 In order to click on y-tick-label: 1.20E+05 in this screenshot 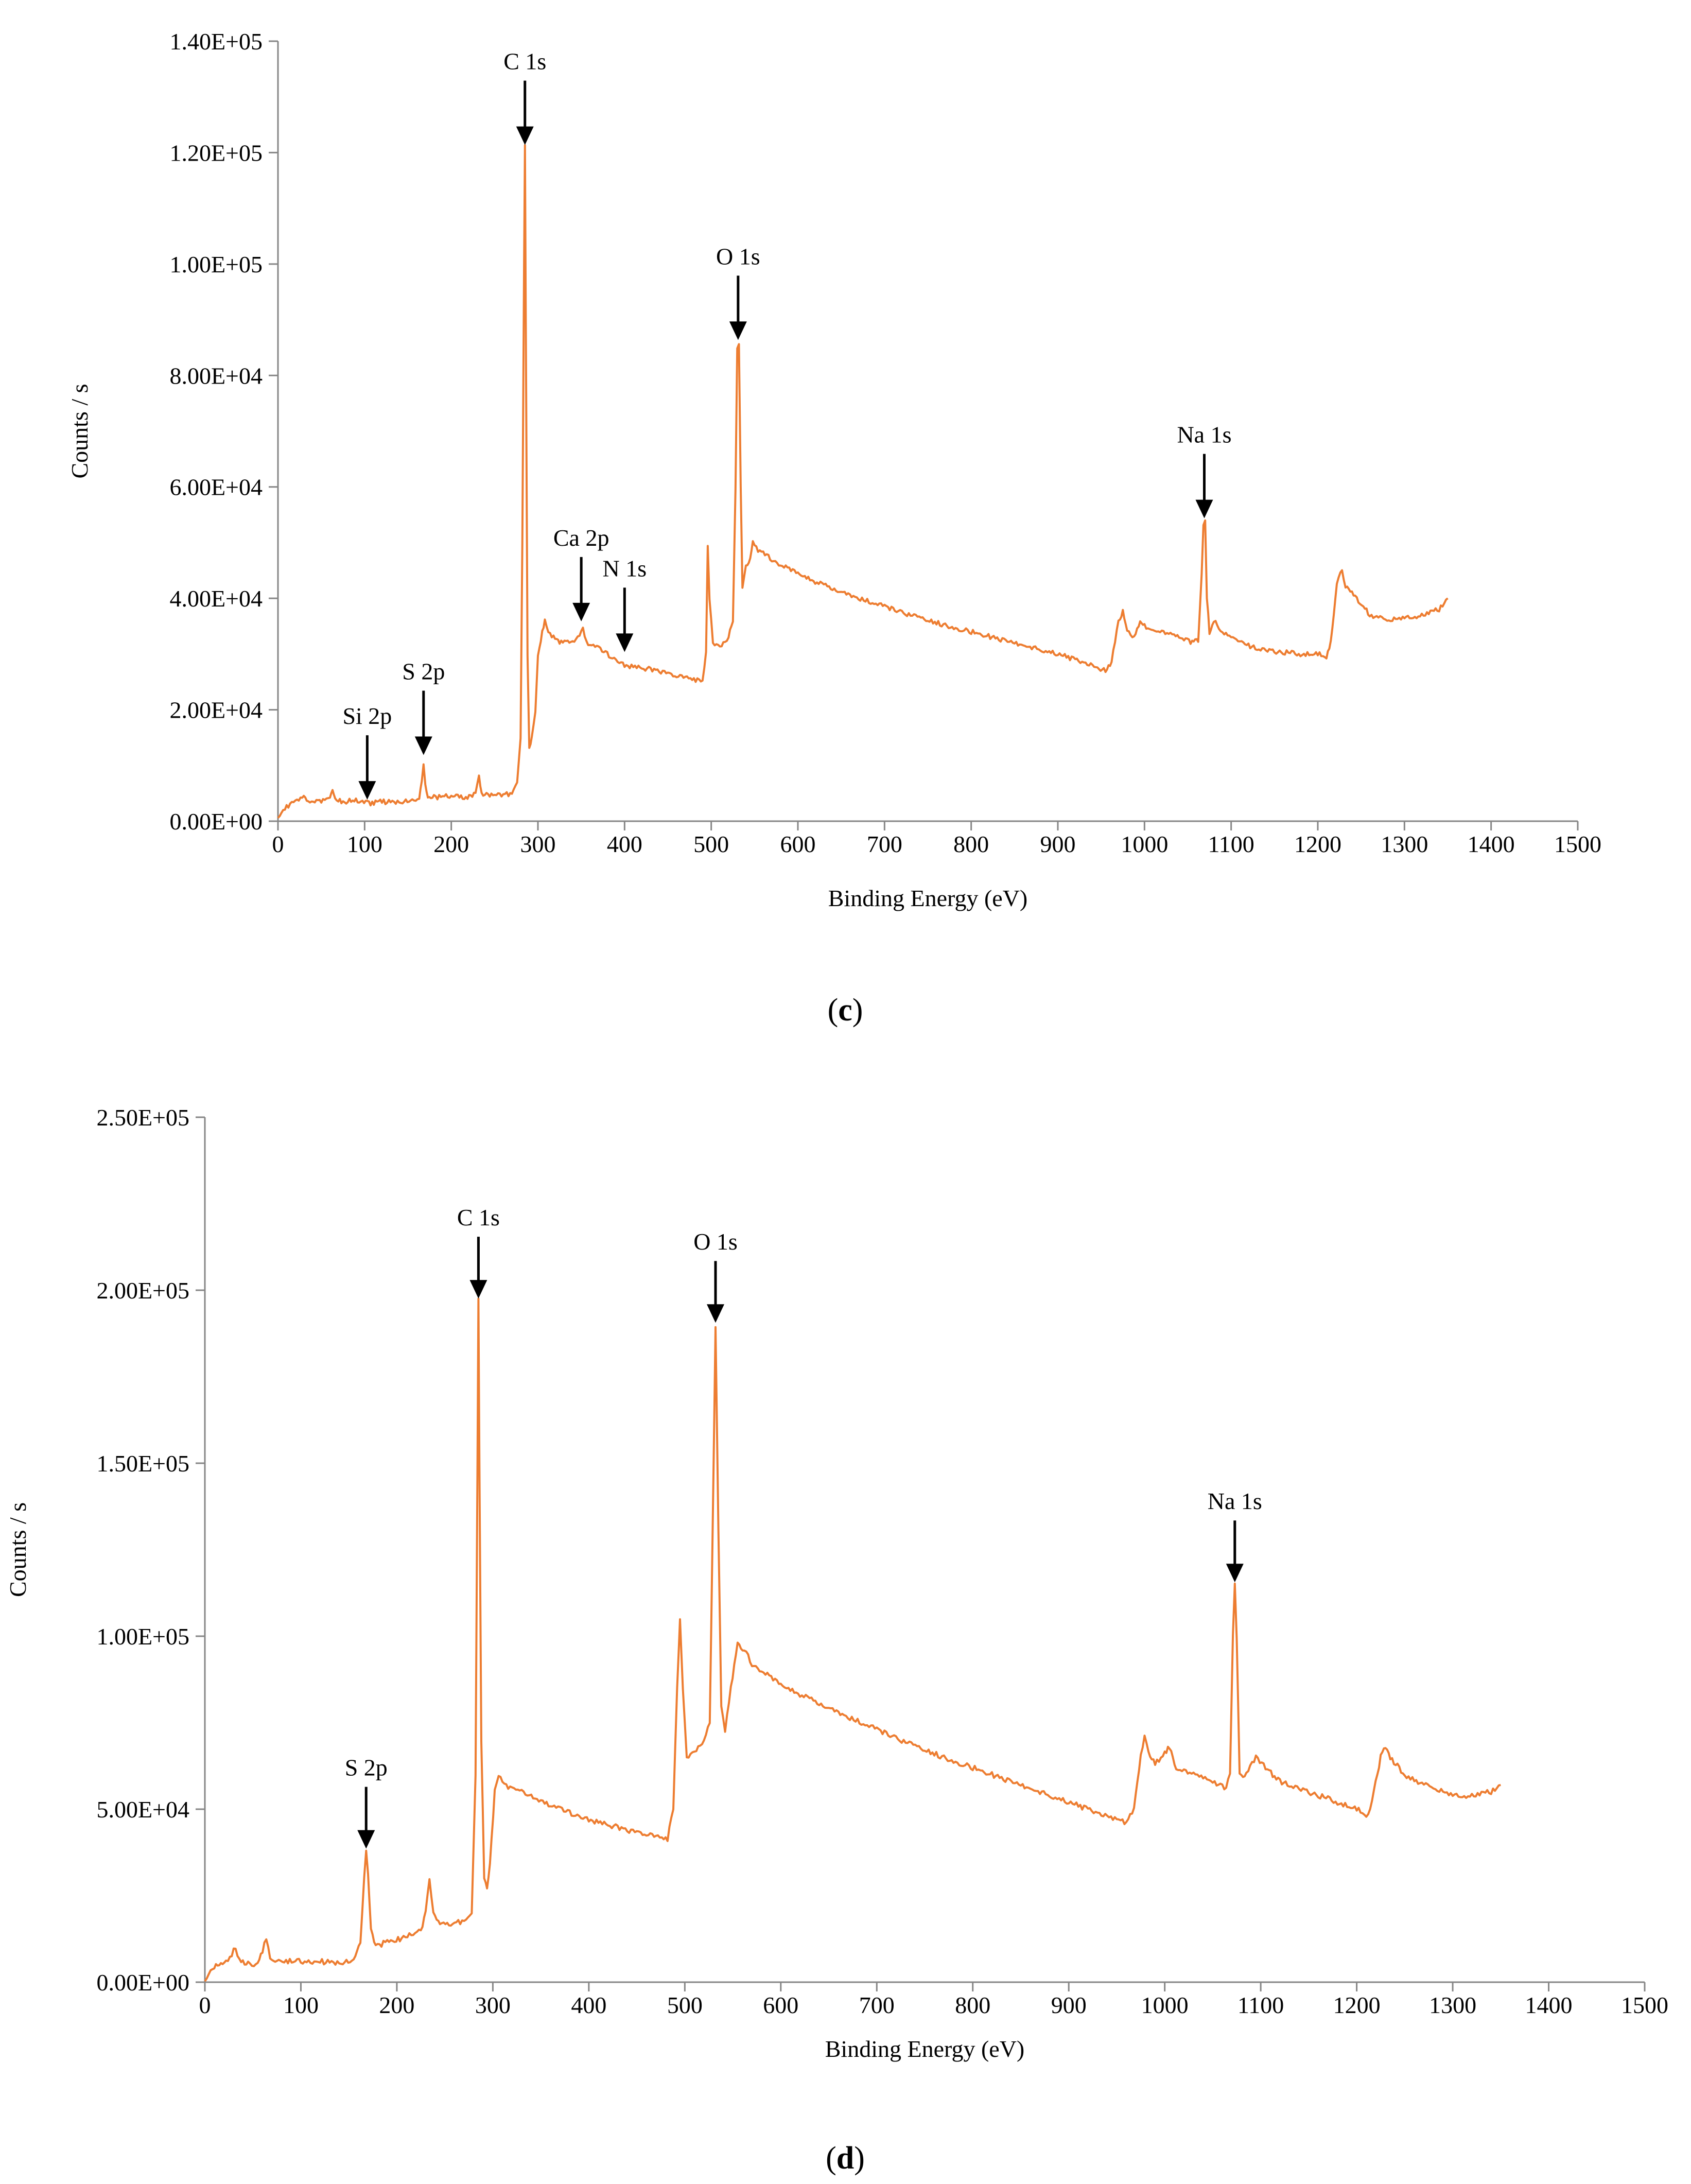, I will do `click(216, 153)`.